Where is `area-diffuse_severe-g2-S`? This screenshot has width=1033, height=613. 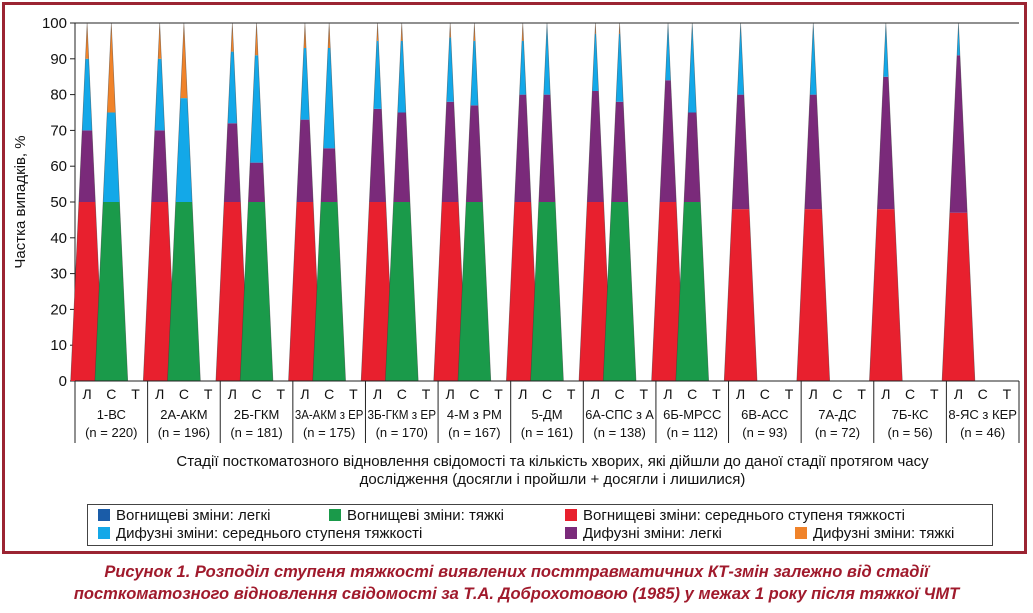 area-diffuse_severe-g2-S is located at coordinates (184, 61).